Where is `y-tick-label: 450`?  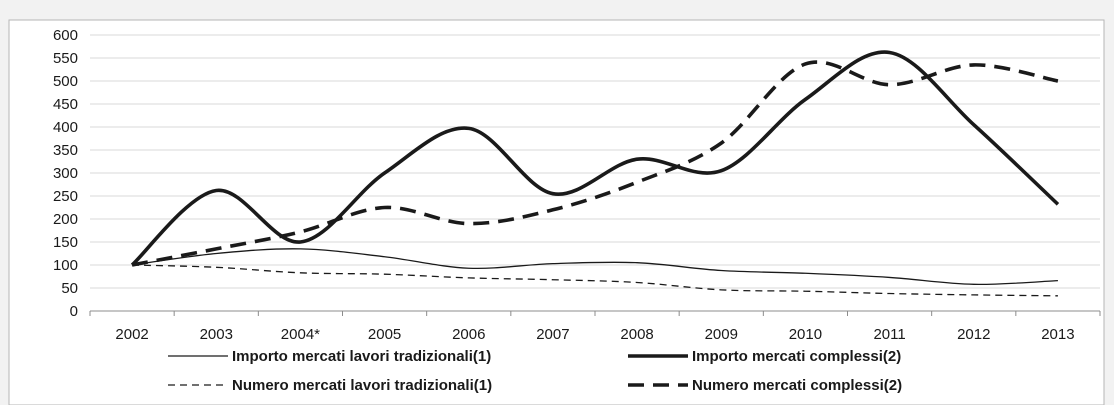
y-tick-label: 450 is located at coordinates (65, 104).